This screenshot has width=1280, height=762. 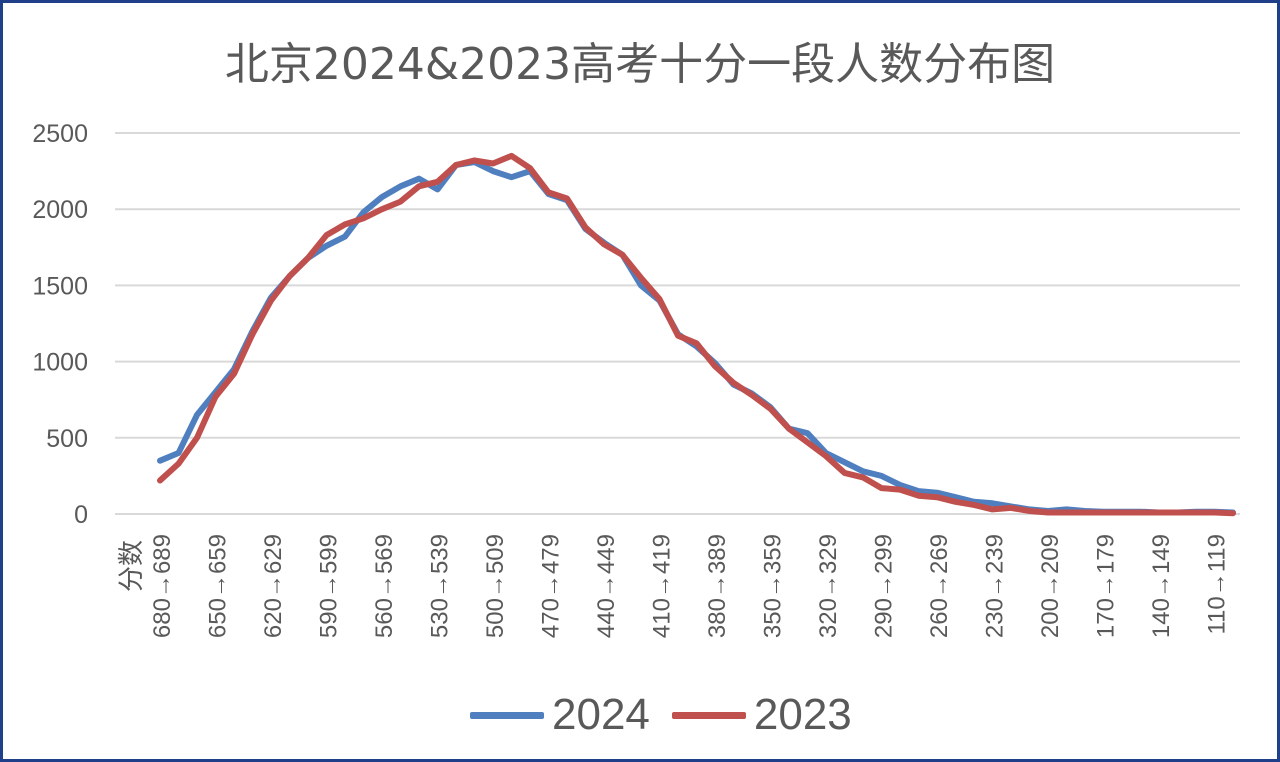 I want to click on legend-item-2023: 2023, so click(x=761, y=715).